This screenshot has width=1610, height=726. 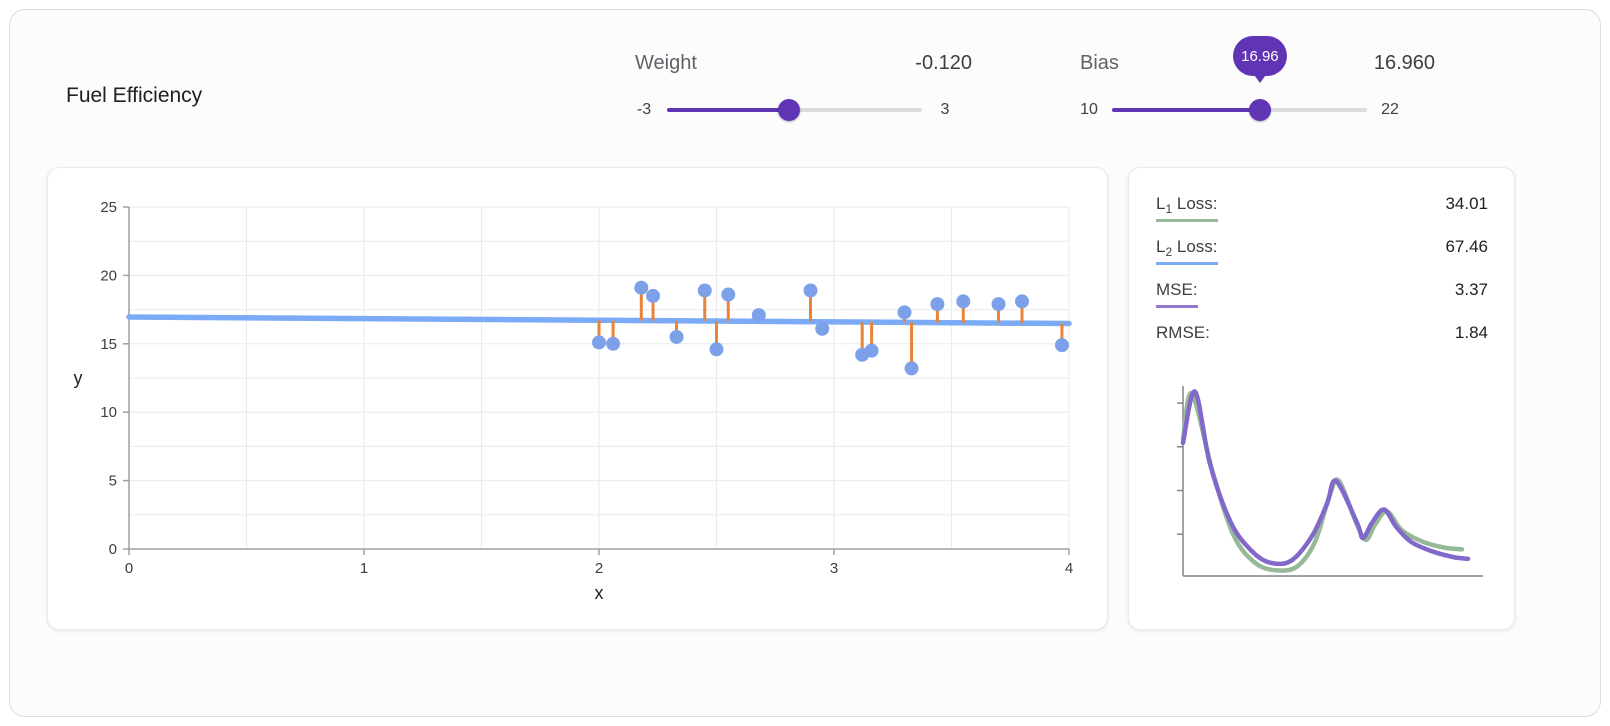 What do you see at coordinates (1471, 289) in the screenshot?
I see `mse-value: 3.37` at bounding box center [1471, 289].